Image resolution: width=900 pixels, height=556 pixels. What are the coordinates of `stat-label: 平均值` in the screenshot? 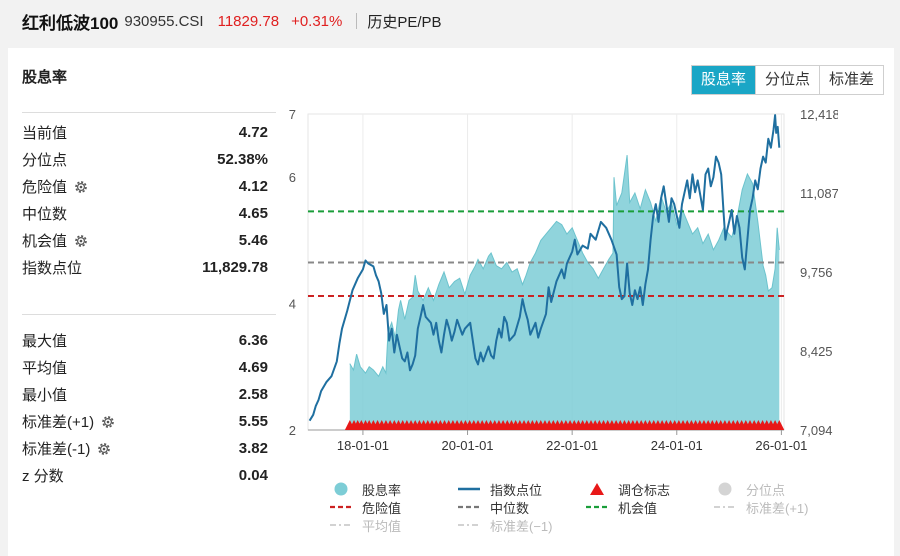 It's located at (44, 367).